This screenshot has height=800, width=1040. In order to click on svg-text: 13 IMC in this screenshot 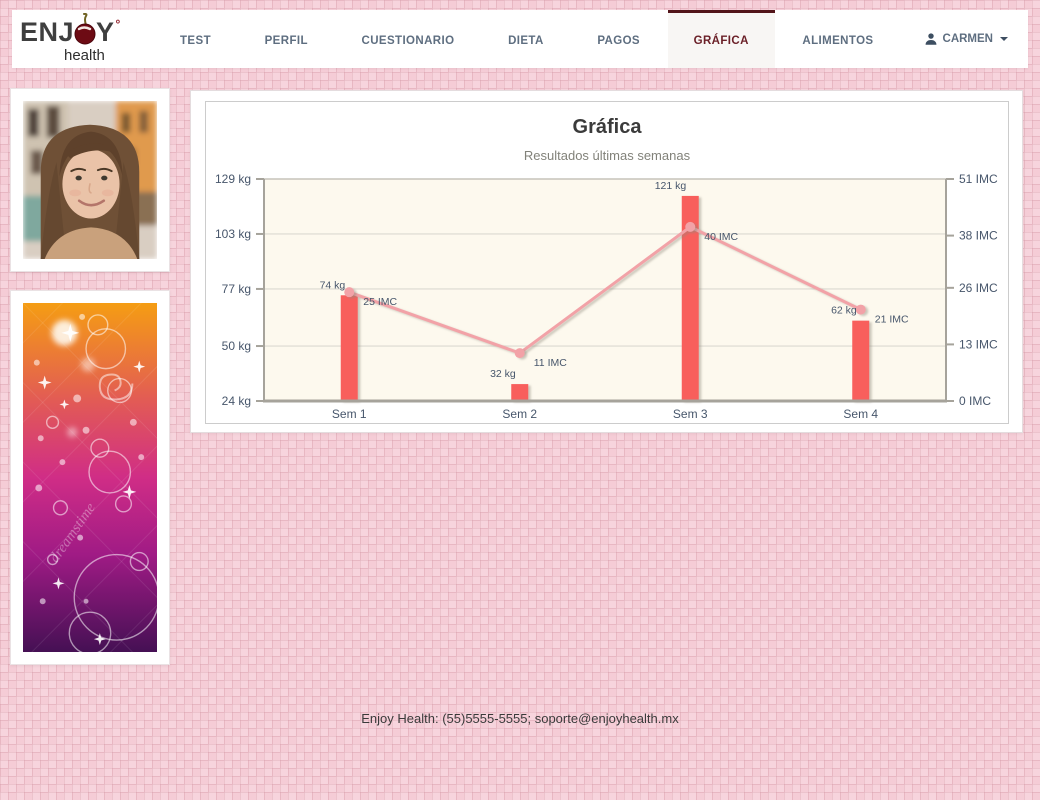, I will do `click(978, 344)`.